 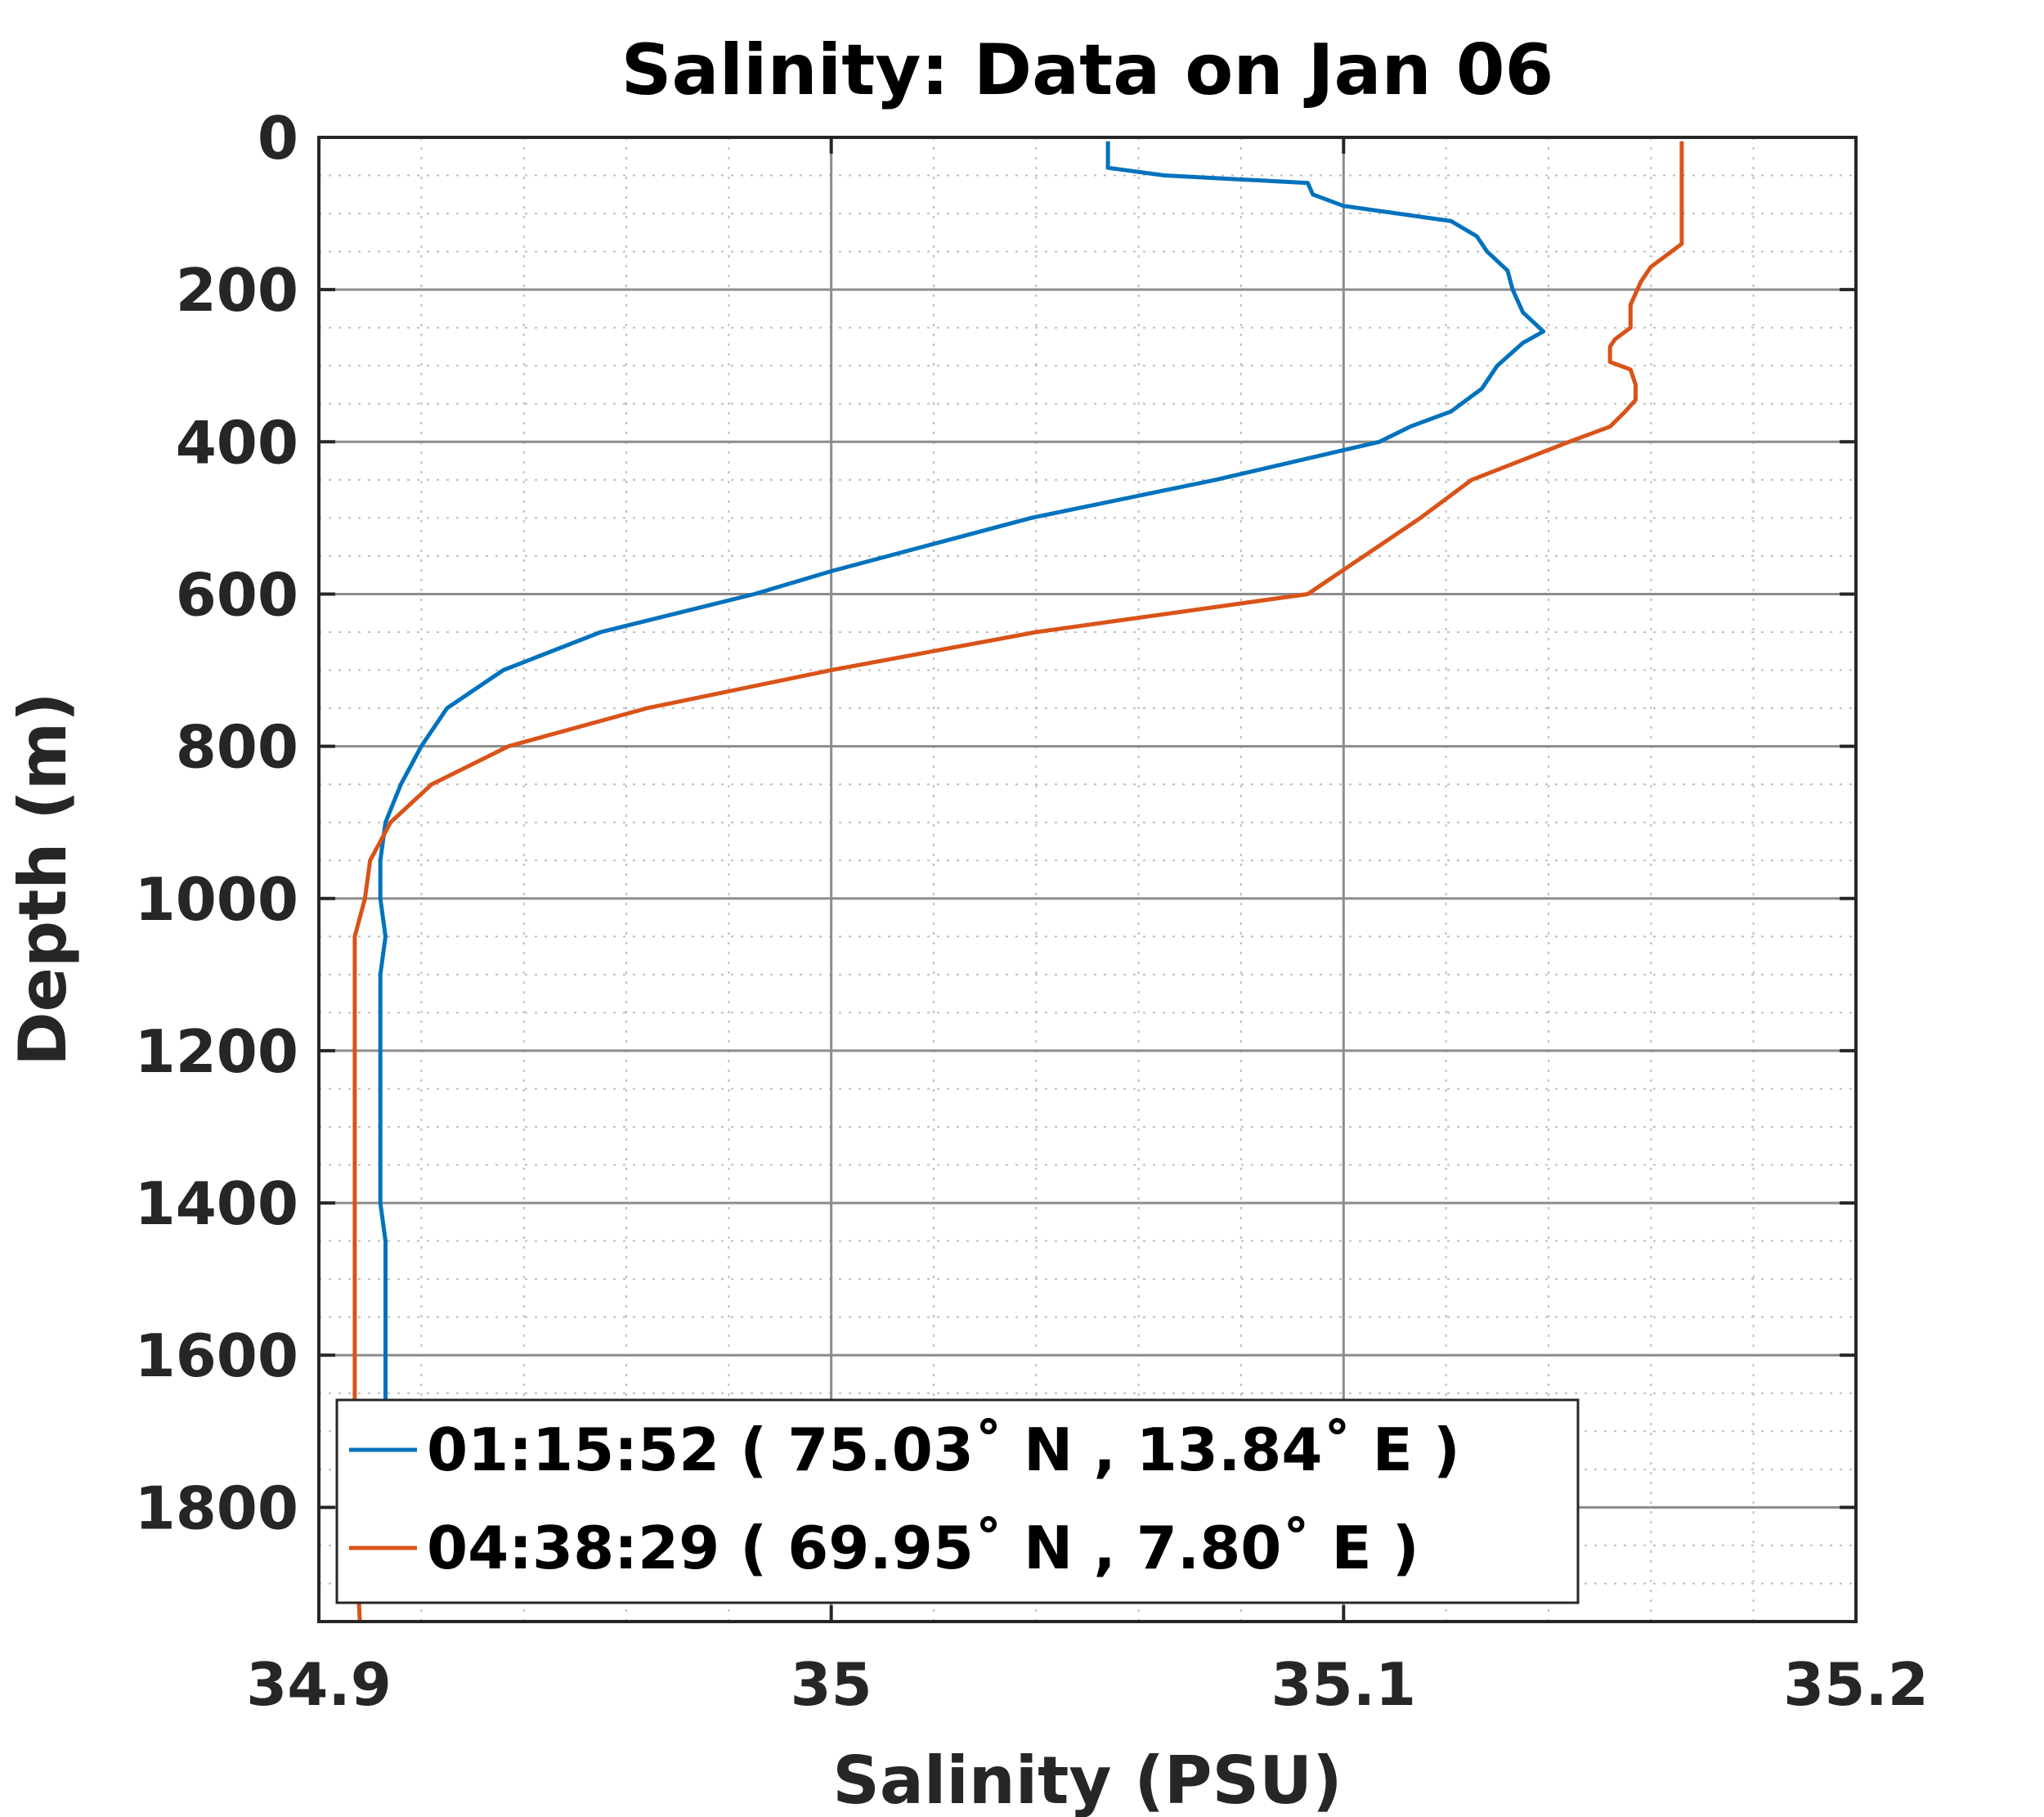 I want to click on x-tick-label: 35.1, so click(x=1344, y=1685).